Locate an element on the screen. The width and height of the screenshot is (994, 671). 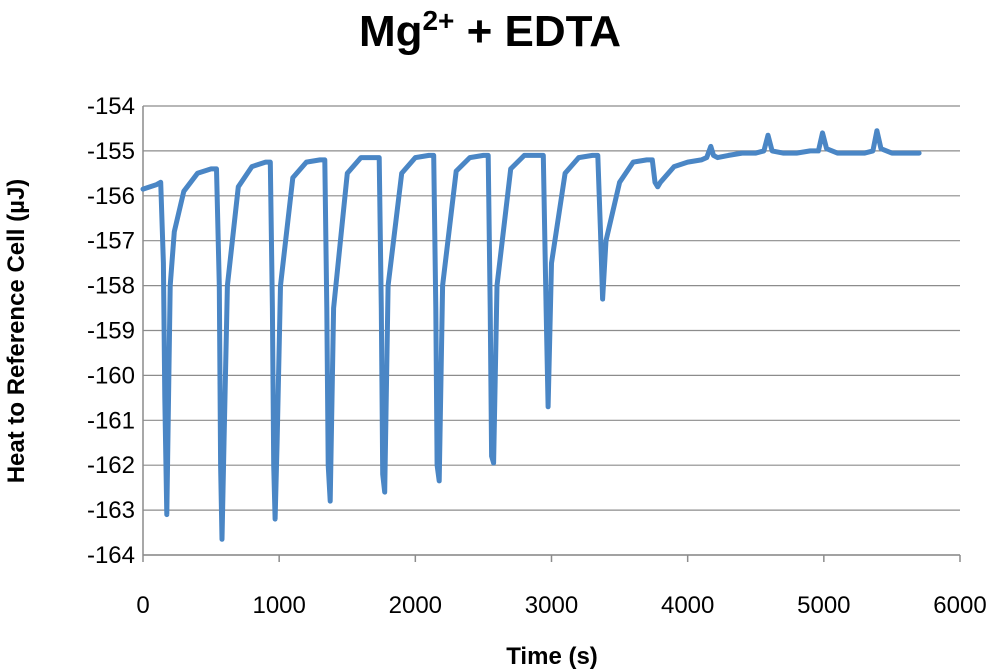
chart-title: Mg2+ + EDTA is located at coordinates (490, 30).